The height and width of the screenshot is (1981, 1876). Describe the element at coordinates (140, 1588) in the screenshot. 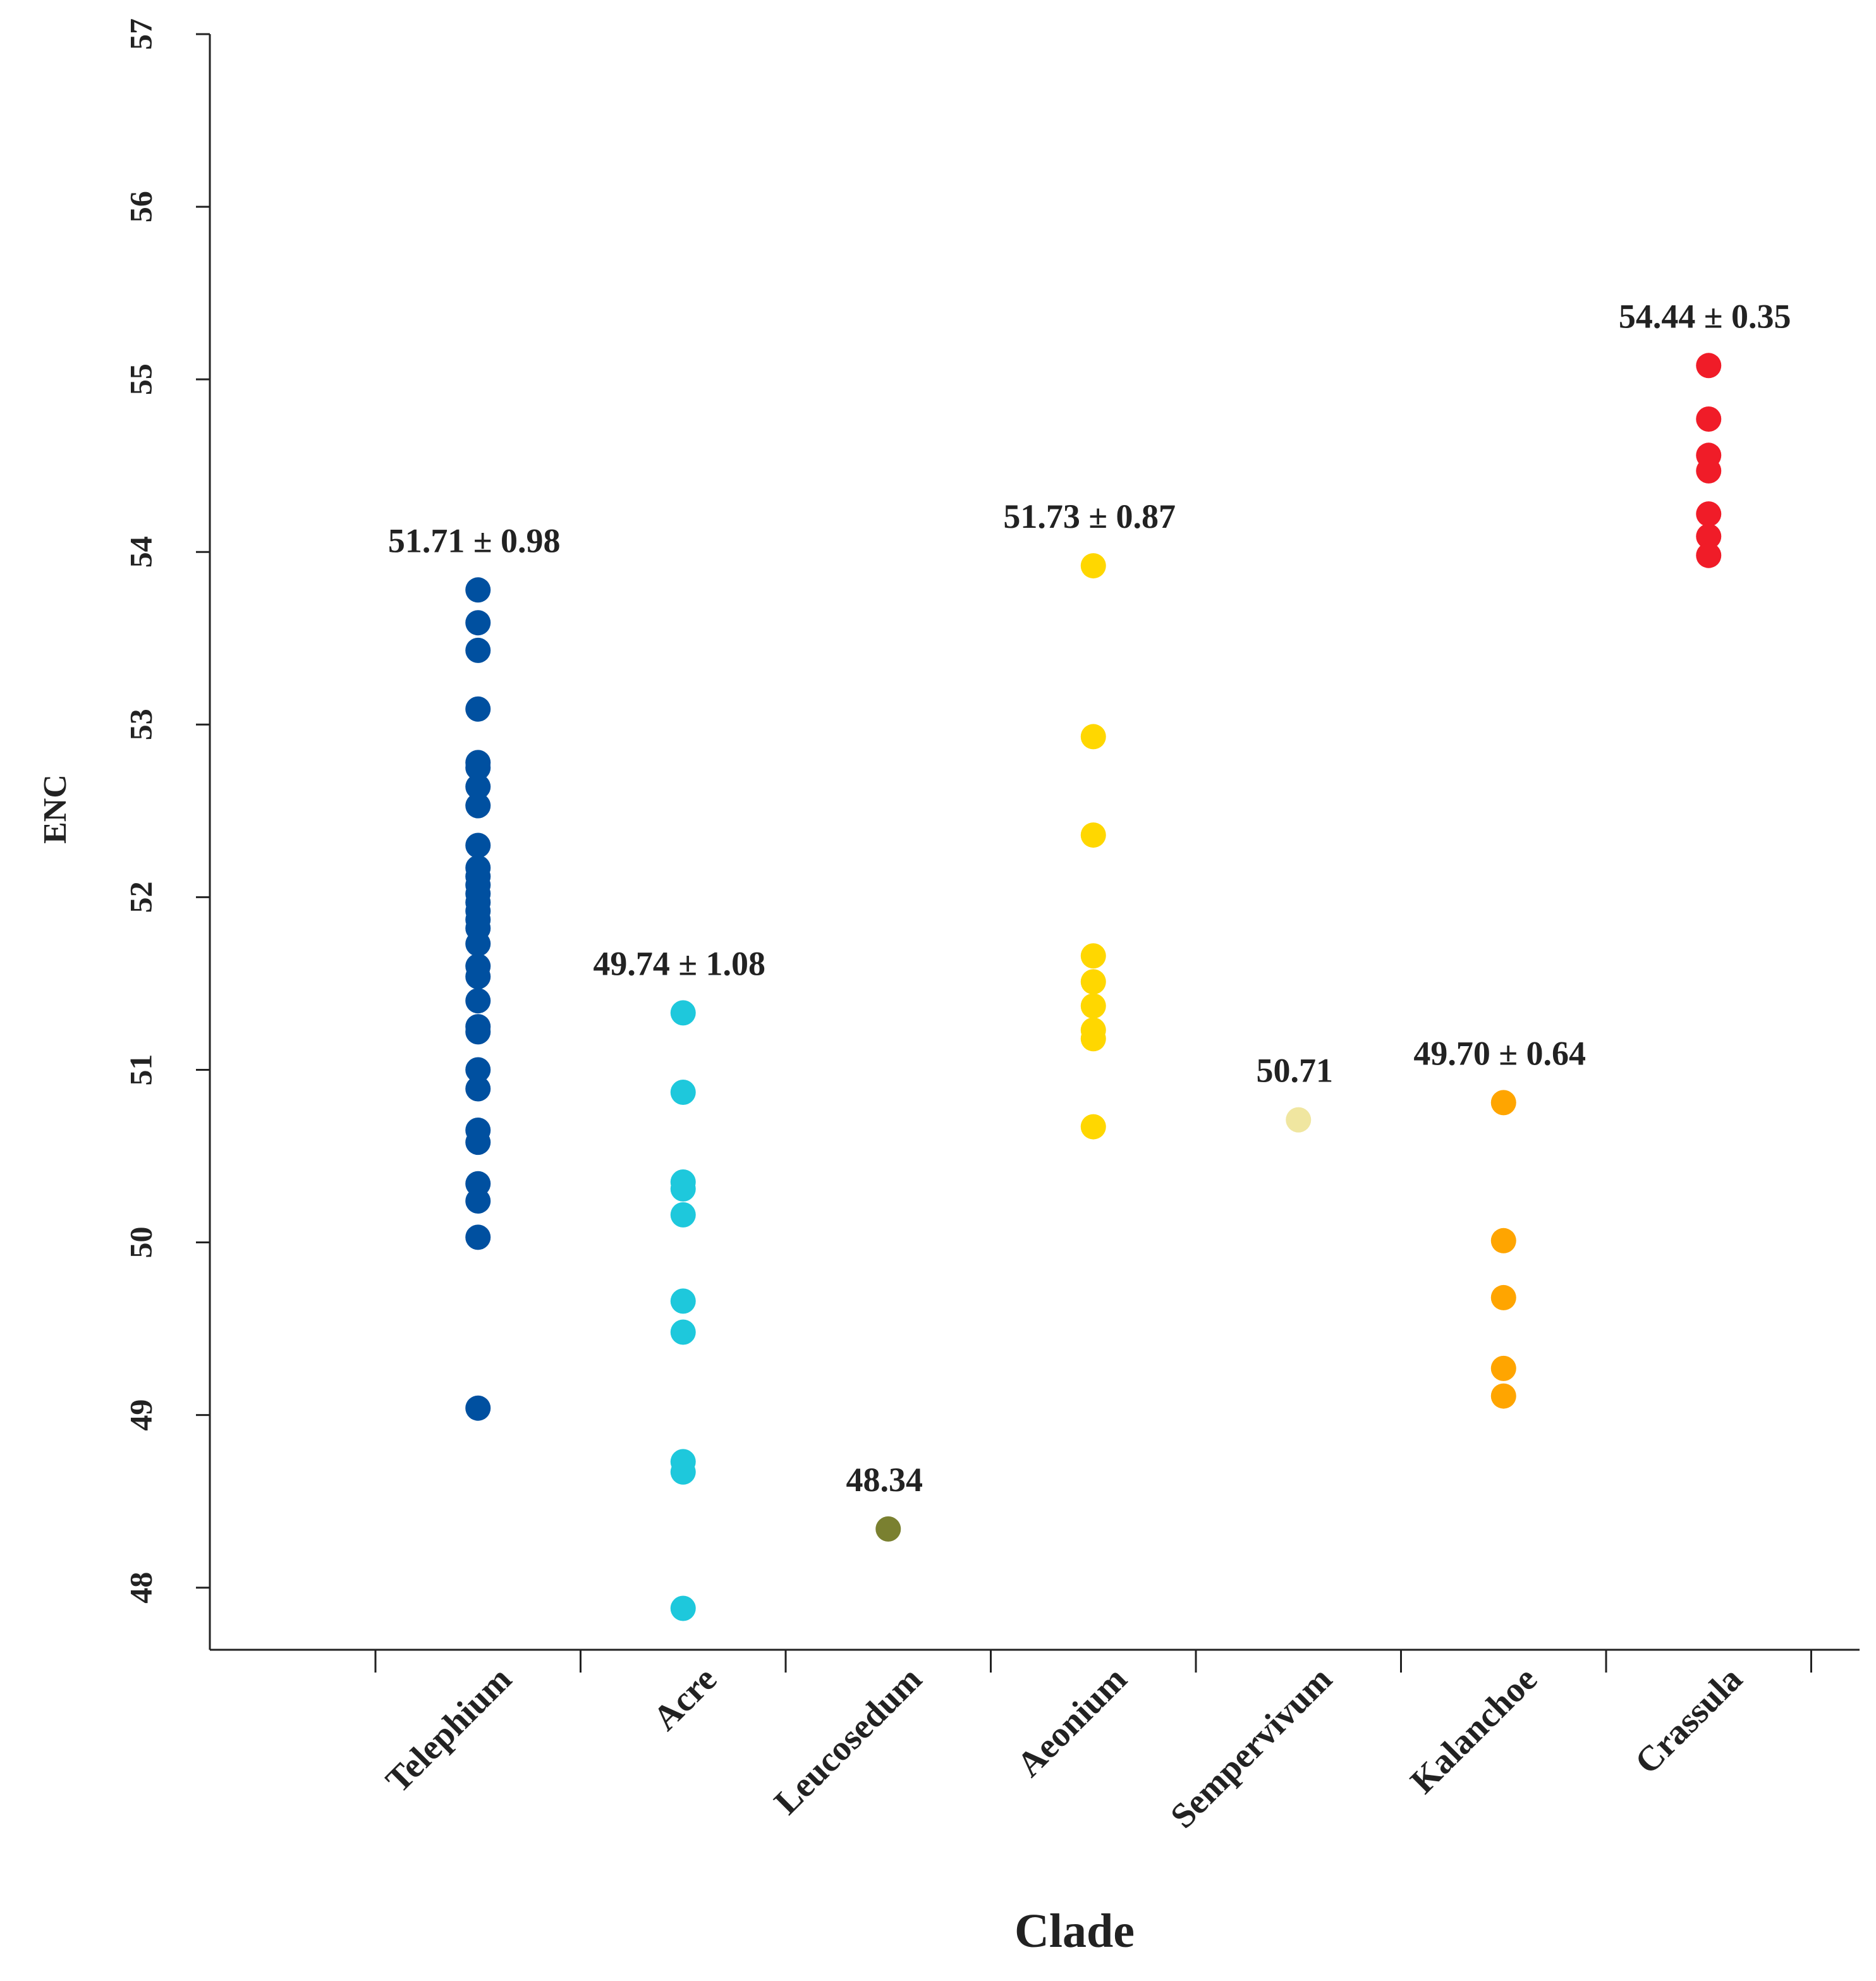

I see `y-tick-label: 48` at that location.